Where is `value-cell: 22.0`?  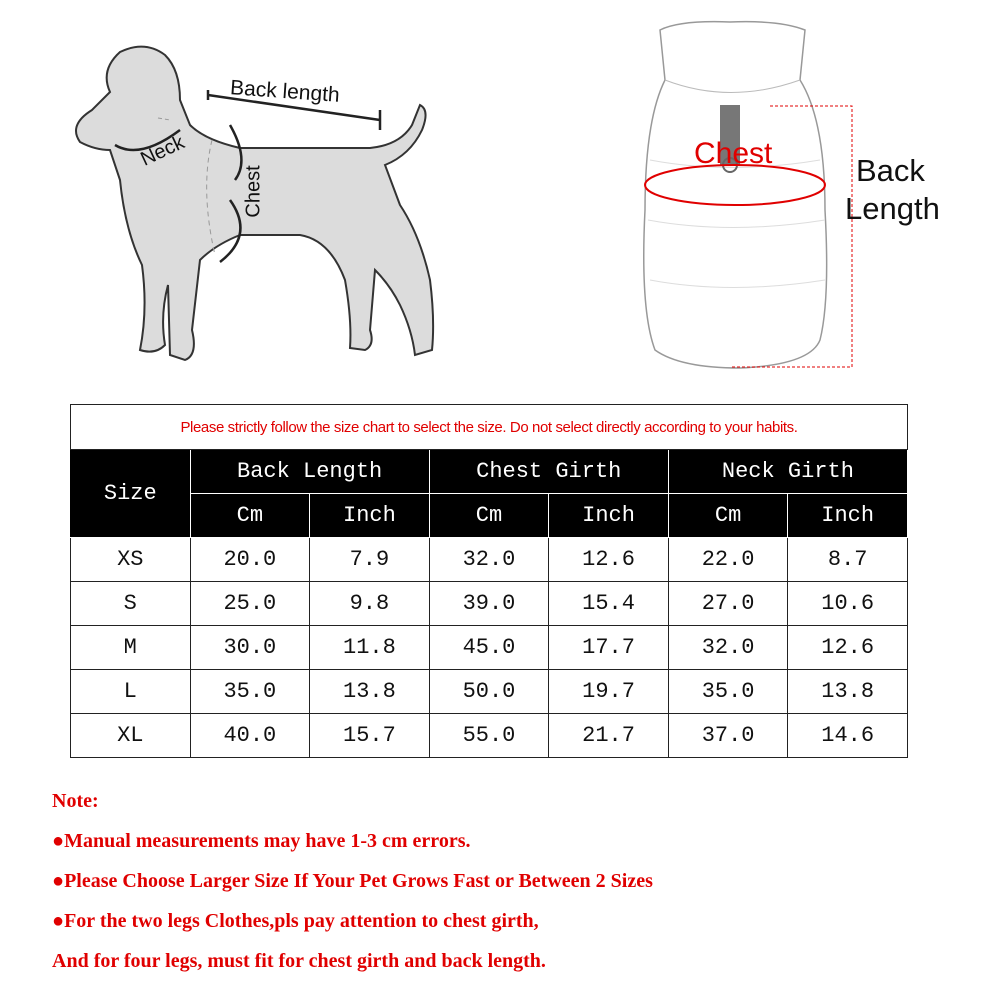
value-cell: 22.0 is located at coordinates (728, 559).